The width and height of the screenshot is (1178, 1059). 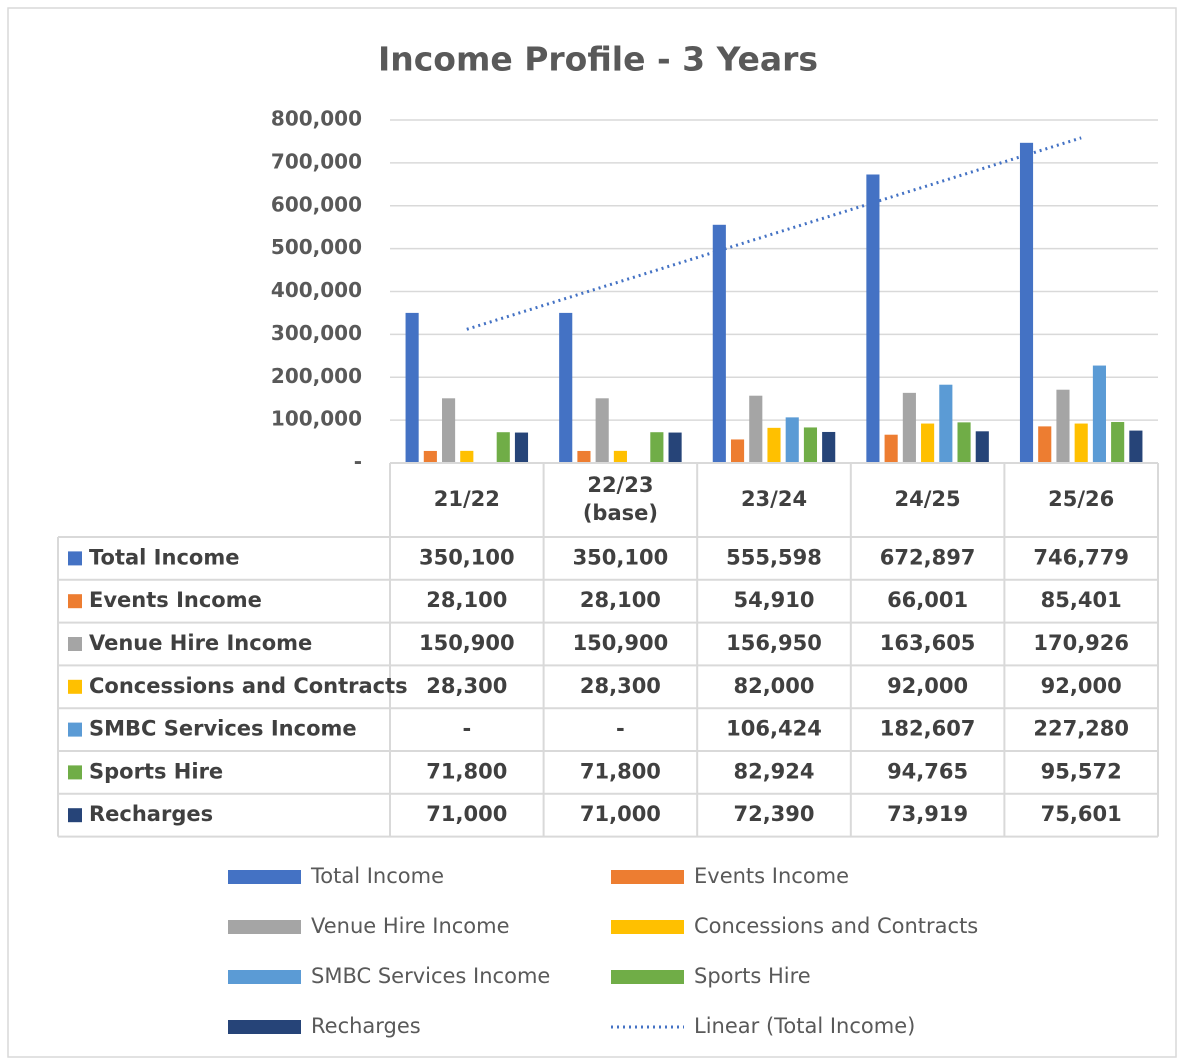 What do you see at coordinates (1081, 600) in the screenshot?
I see `table-cell: 85,401` at bounding box center [1081, 600].